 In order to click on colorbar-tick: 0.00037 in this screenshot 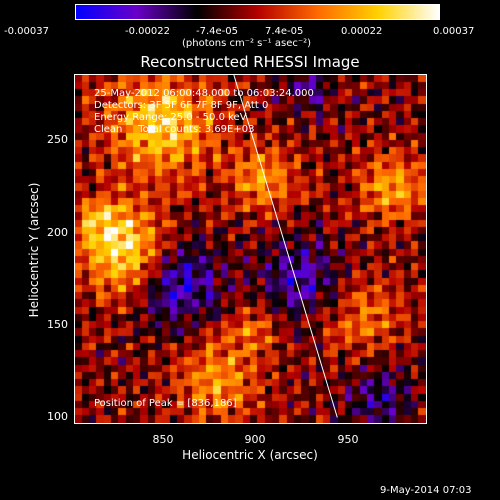, I will do `click(454, 31)`.